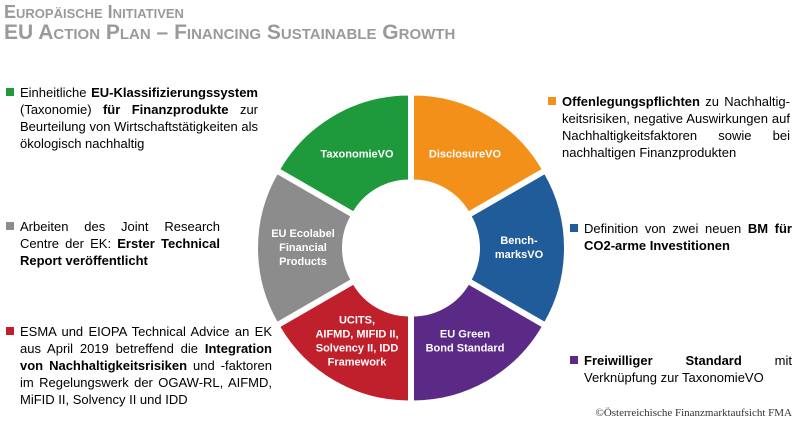  Describe the element at coordinates (663, 360) in the screenshot. I see `text-run: Freiwilliger Standard` at that location.